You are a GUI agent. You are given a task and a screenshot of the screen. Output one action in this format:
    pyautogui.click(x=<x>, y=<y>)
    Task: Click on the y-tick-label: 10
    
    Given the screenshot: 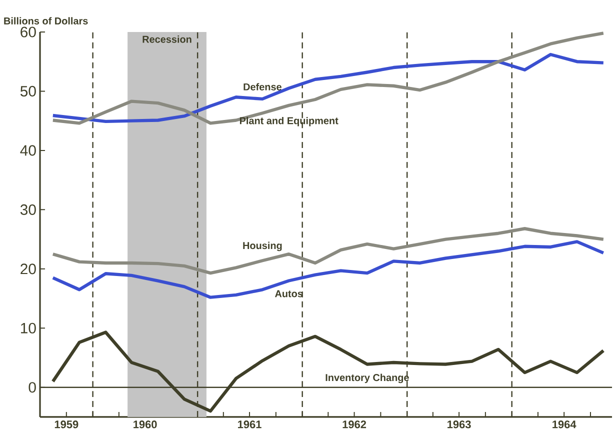 What is the action you would take?
    pyautogui.click(x=28, y=328)
    